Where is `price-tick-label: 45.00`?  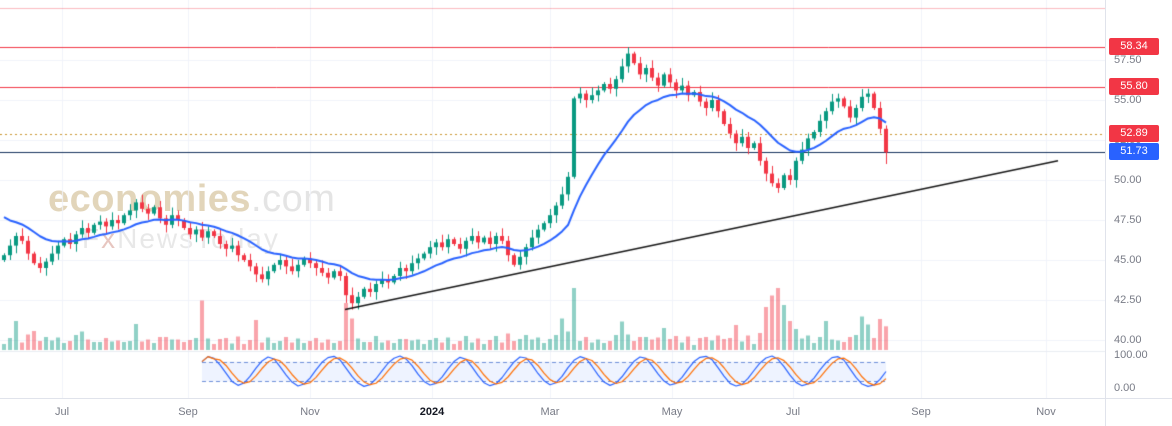
price-tick-label: 45.00 is located at coordinates (1128, 260).